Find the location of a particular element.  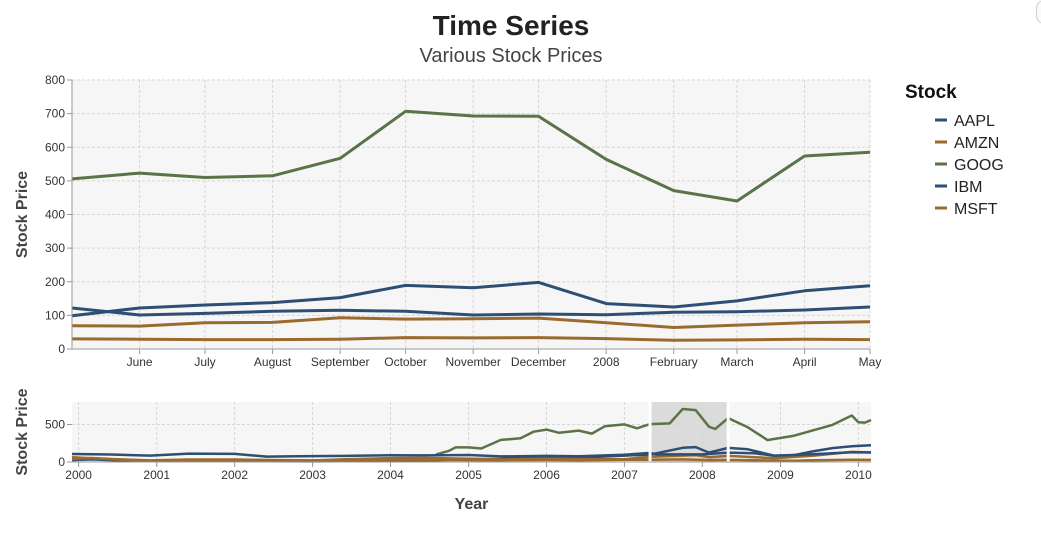

context-x-axis-title: Year is located at coordinates (472, 504).